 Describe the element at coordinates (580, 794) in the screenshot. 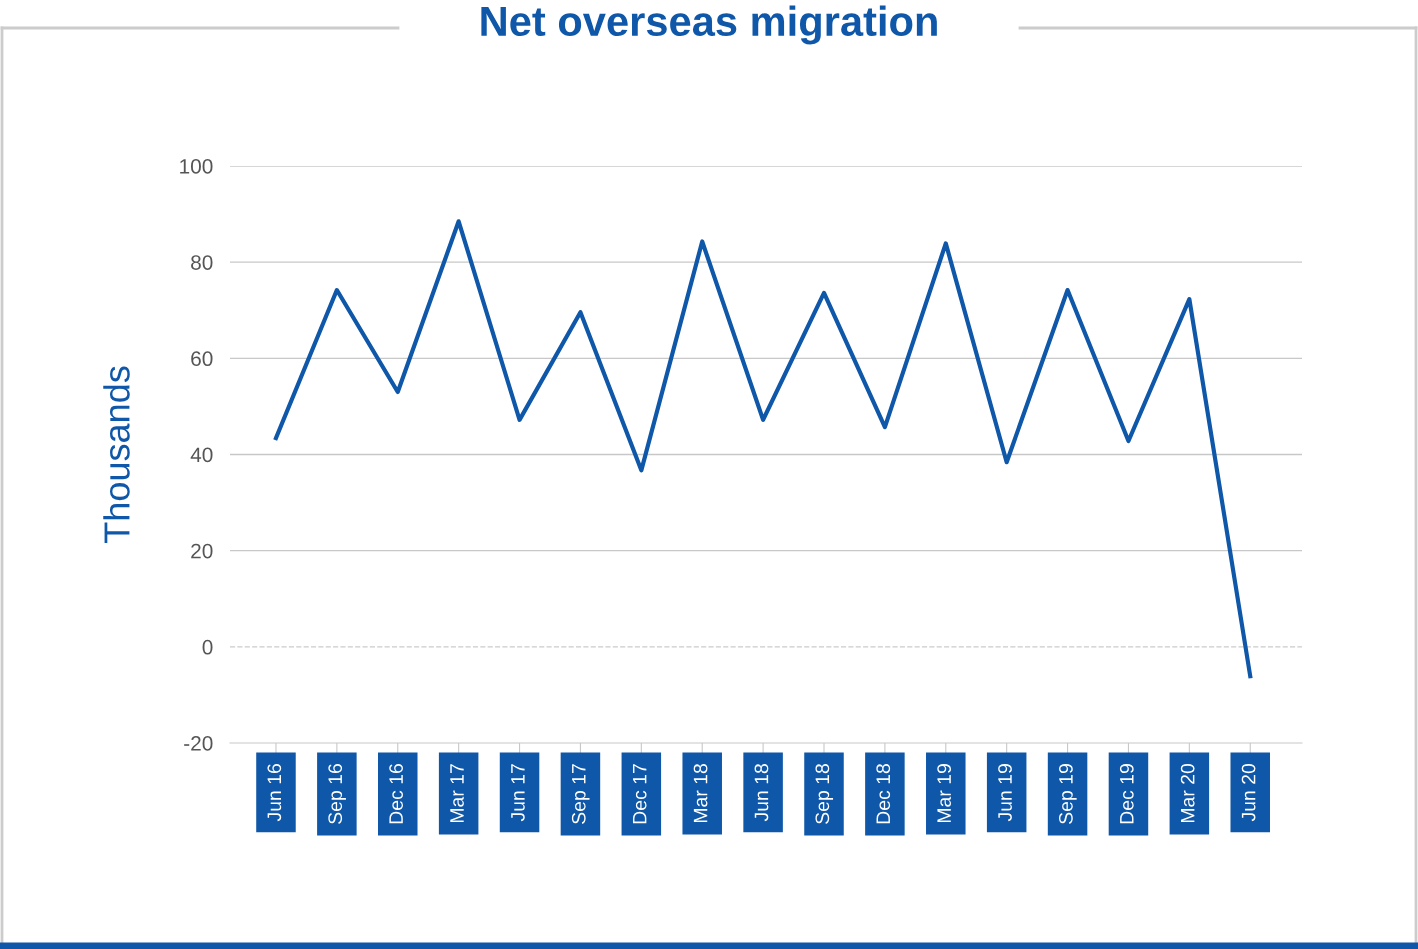

I see `x-tick-label: Sep 17` at that location.